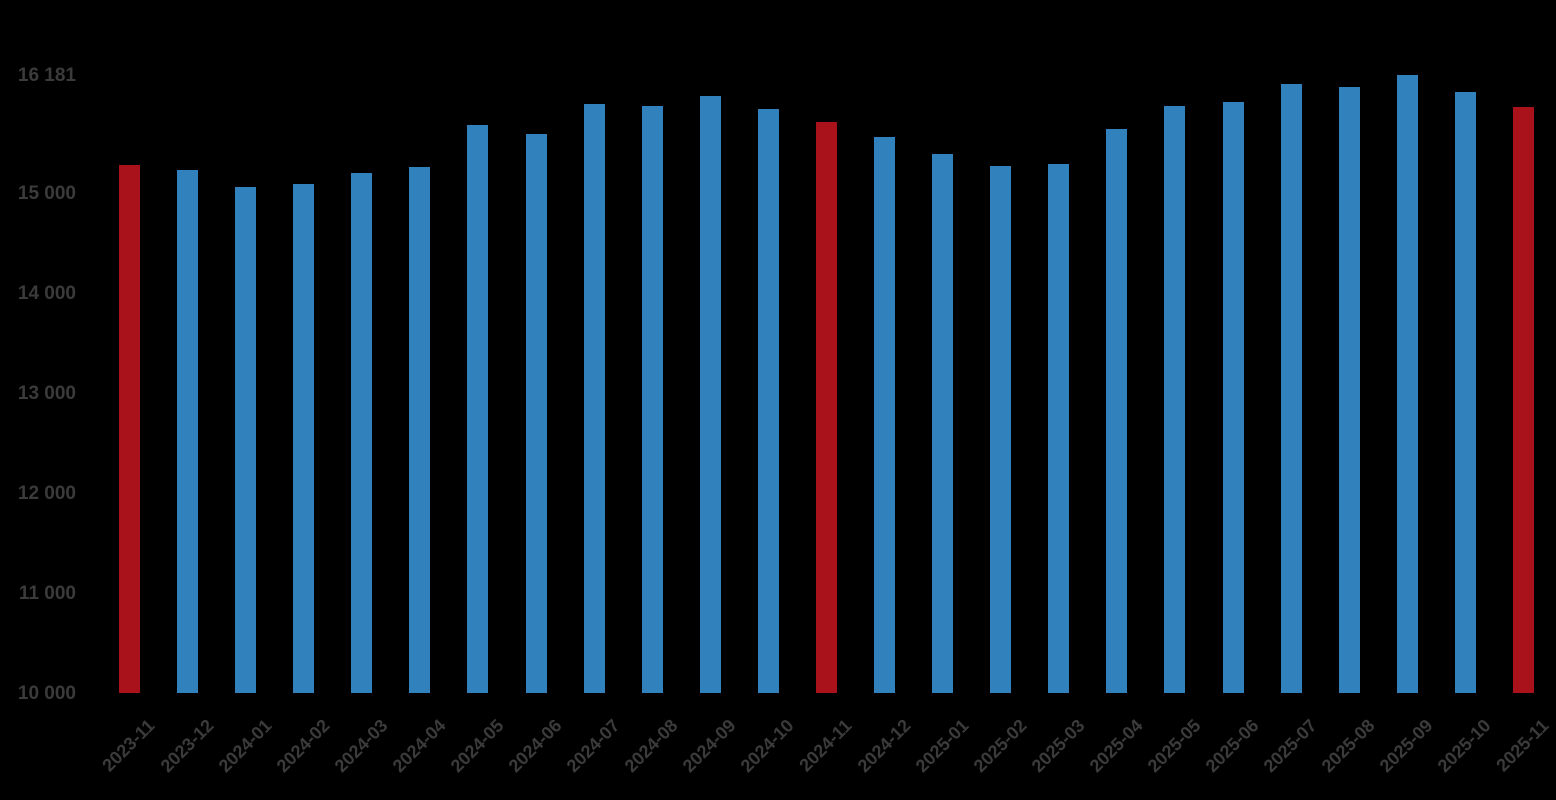  I want to click on x-axis-tick-label: 2025-01, so click(942, 746).